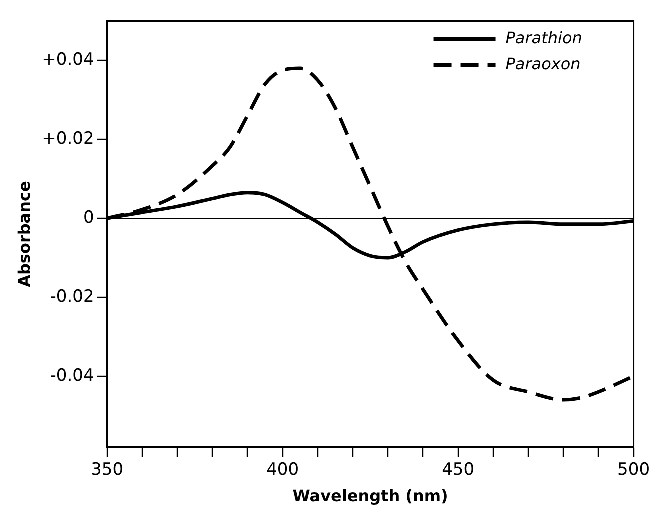 Image resolution: width=661 pixels, height=519 pixels. I want to click on x-tick-label: 350, so click(107, 470).